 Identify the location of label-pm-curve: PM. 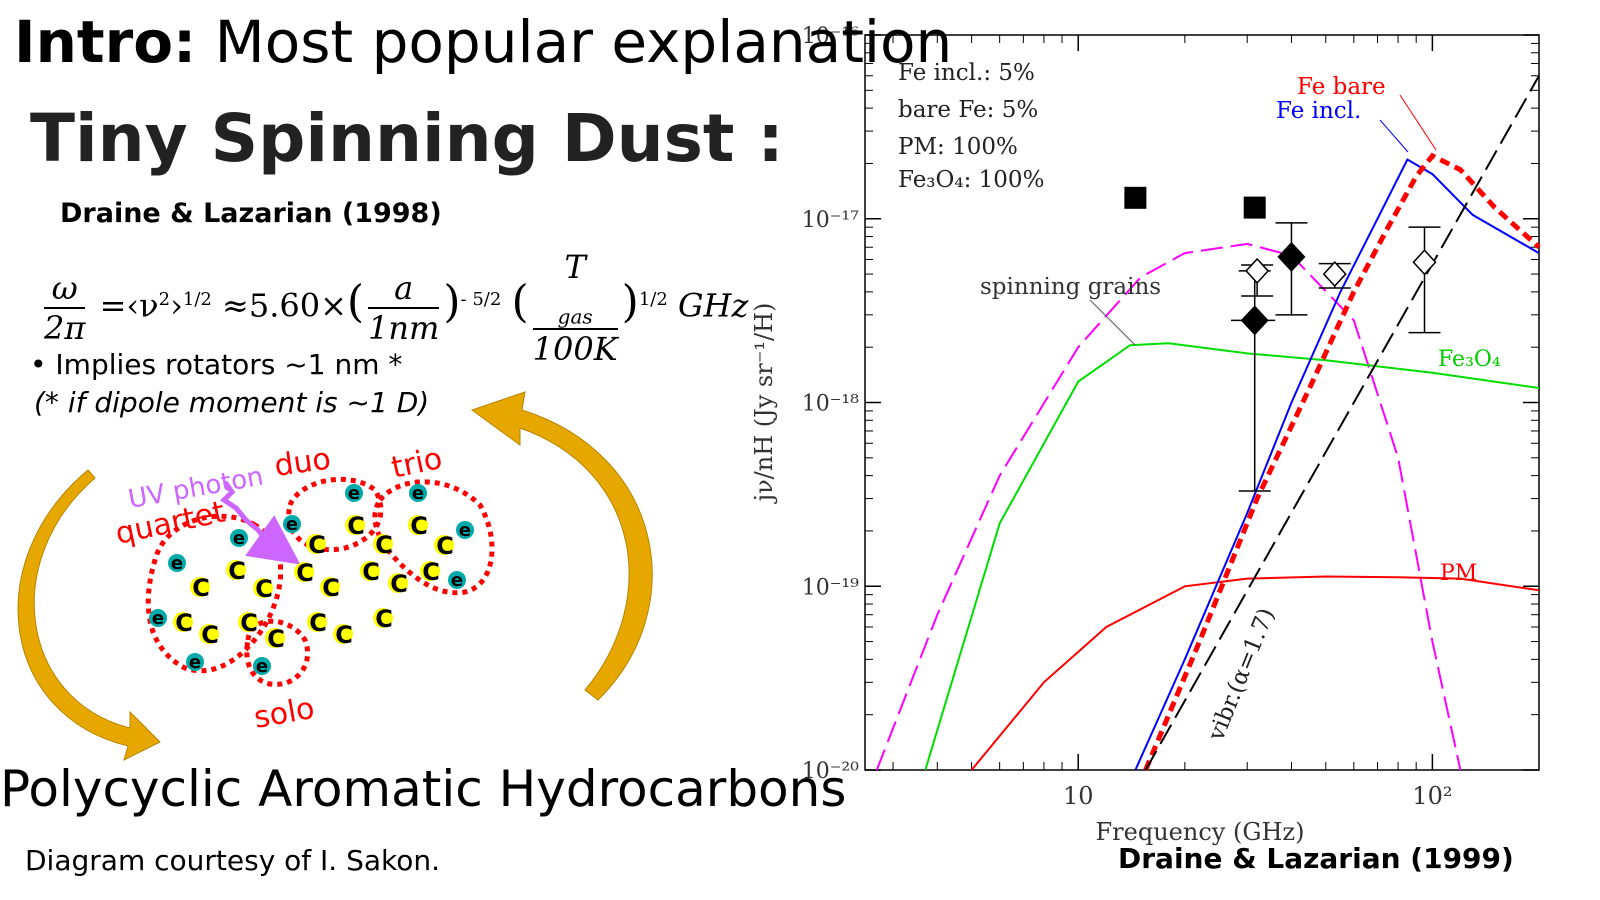
(1458, 573).